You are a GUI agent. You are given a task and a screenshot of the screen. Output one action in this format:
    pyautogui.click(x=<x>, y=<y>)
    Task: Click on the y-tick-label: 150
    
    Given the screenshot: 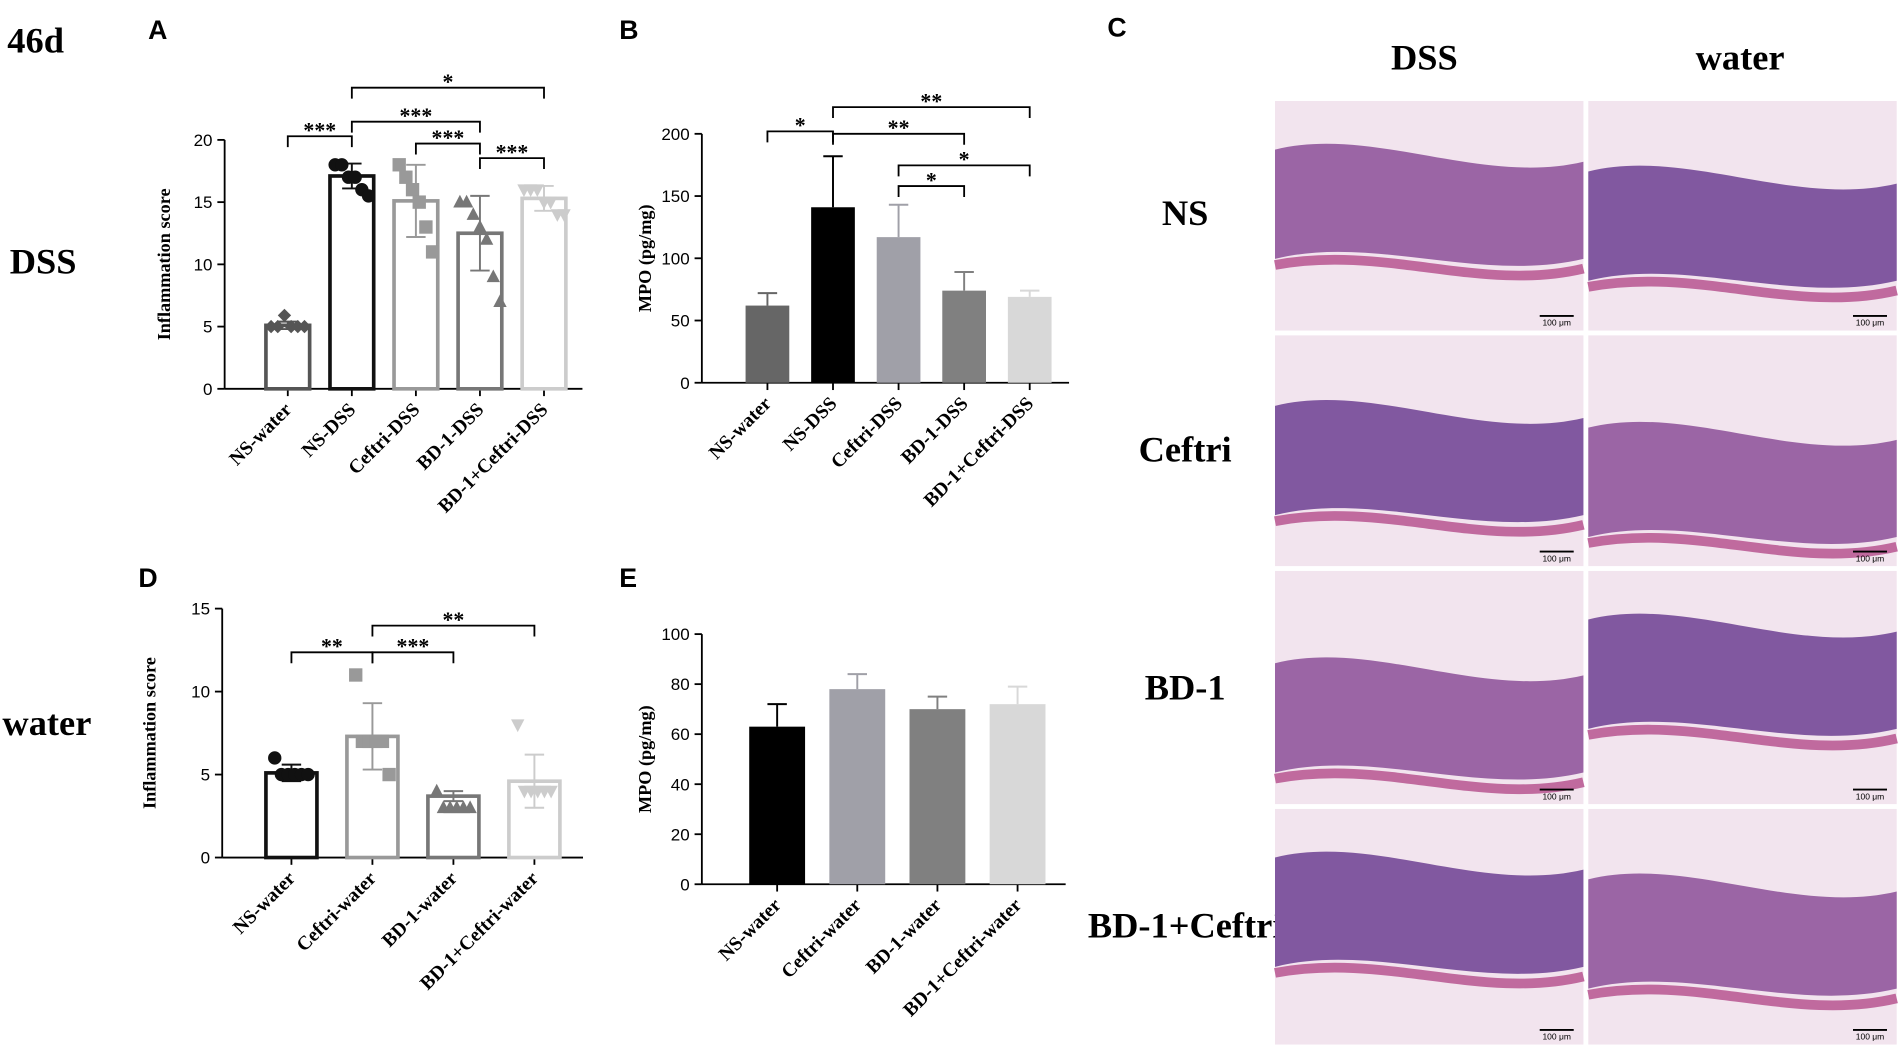 What is the action you would take?
    pyautogui.click(x=675, y=196)
    